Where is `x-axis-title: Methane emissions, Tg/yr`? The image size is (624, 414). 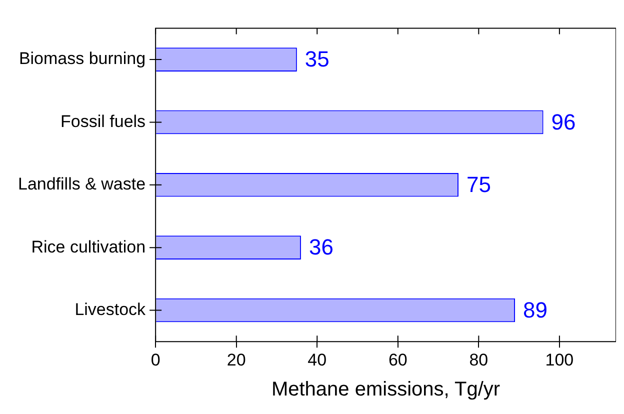
x-axis-title: Methane emissions, Tg/yr is located at coordinates (385, 389).